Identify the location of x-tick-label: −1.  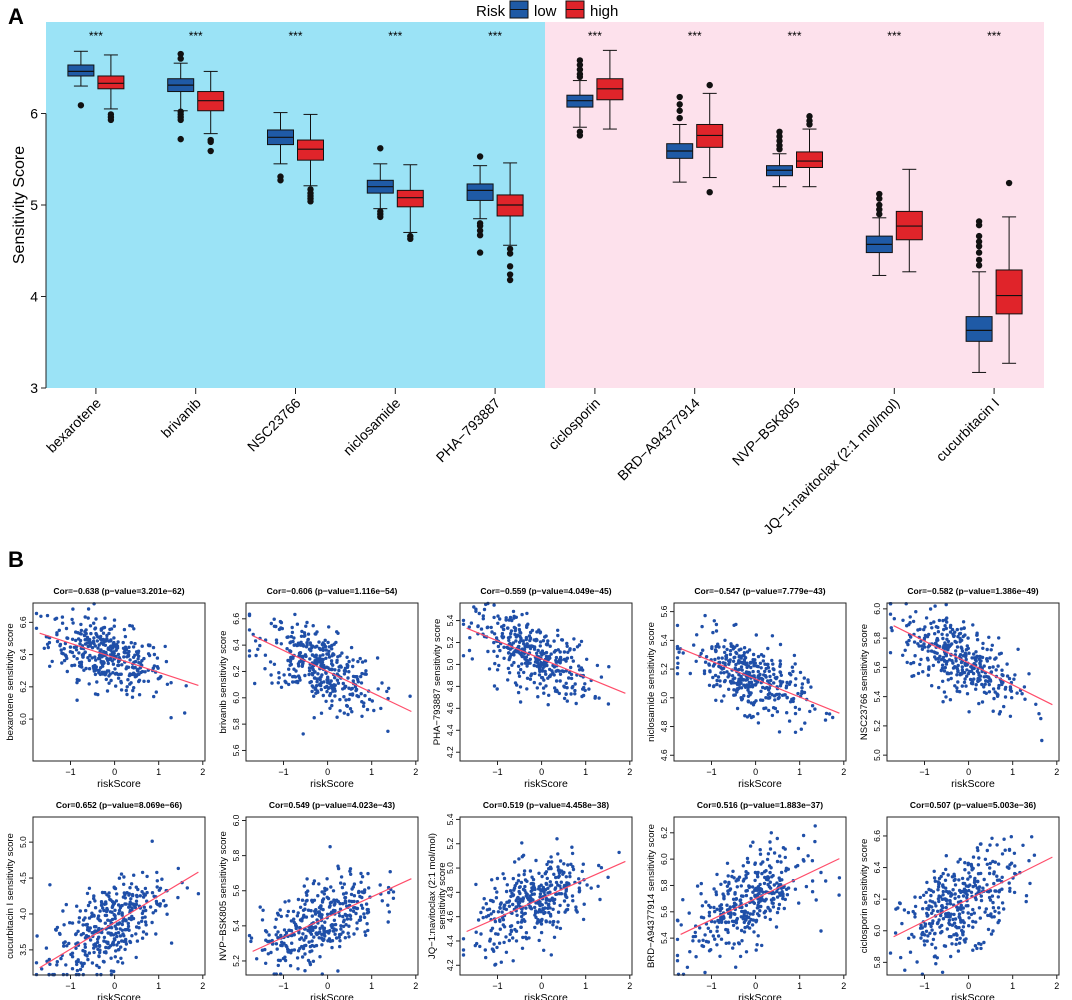
(70, 986).